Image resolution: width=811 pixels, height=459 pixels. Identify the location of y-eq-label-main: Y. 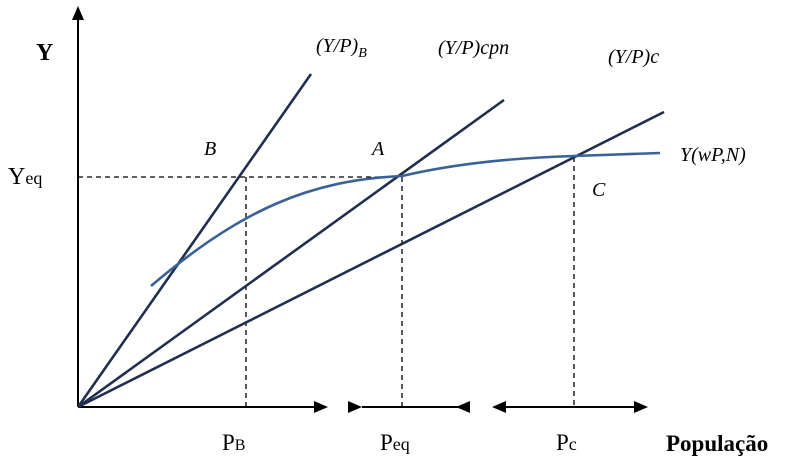
(16, 177).